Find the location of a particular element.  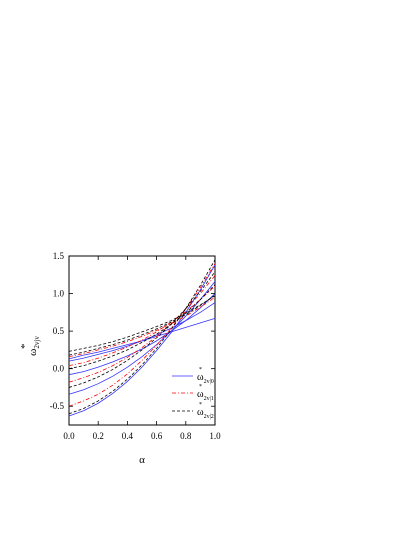

legend: ω2v|0 * ω2v|1 * ω2v|2 * is located at coordinates (193, 393).